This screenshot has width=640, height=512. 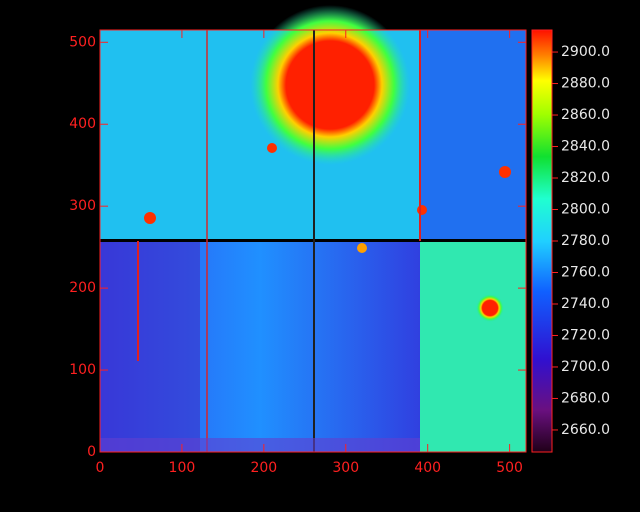 What do you see at coordinates (542, 241) in the screenshot?
I see `colorbar` at bounding box center [542, 241].